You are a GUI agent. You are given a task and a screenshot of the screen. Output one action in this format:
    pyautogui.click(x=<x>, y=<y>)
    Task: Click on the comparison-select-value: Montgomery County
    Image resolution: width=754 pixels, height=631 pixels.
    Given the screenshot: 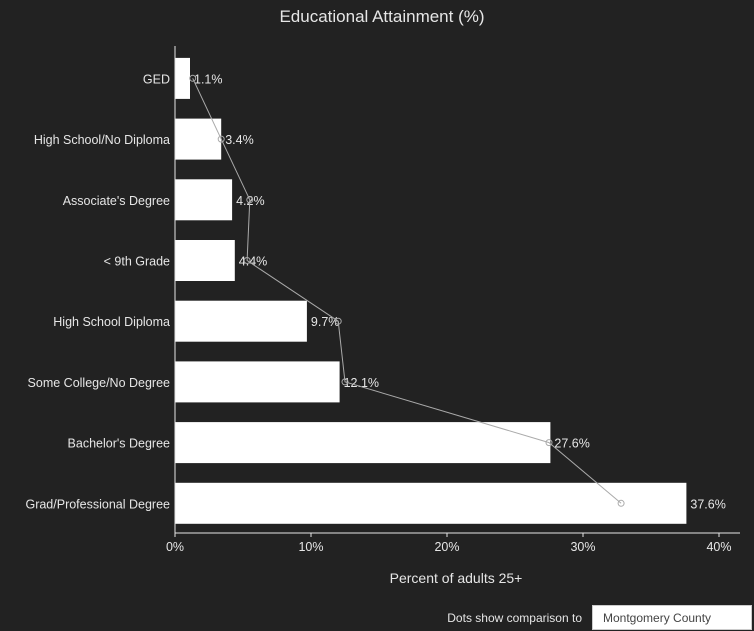 What is the action you would take?
    pyautogui.click(x=657, y=617)
    